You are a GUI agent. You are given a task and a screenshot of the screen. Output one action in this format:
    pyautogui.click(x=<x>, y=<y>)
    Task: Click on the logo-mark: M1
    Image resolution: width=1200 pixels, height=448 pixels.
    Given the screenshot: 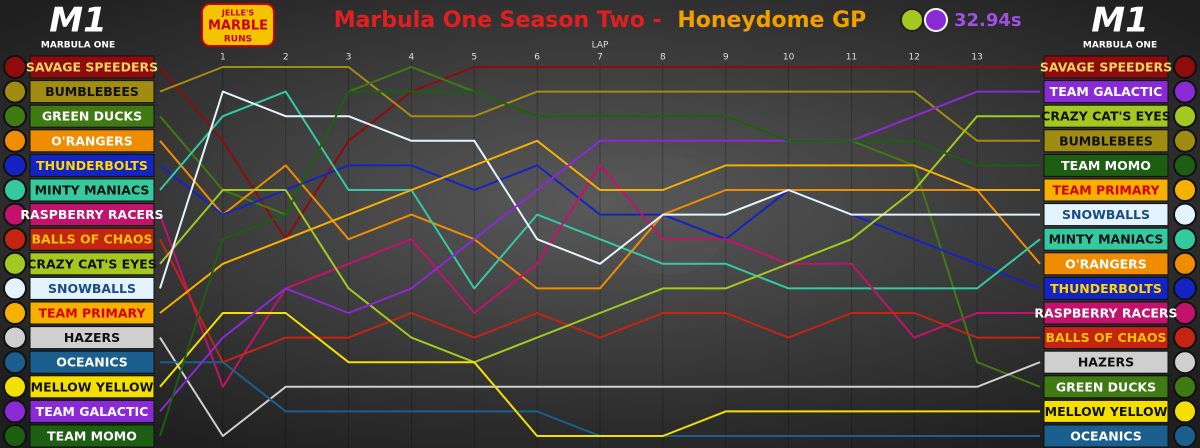 What is the action you would take?
    pyautogui.click(x=1120, y=21)
    